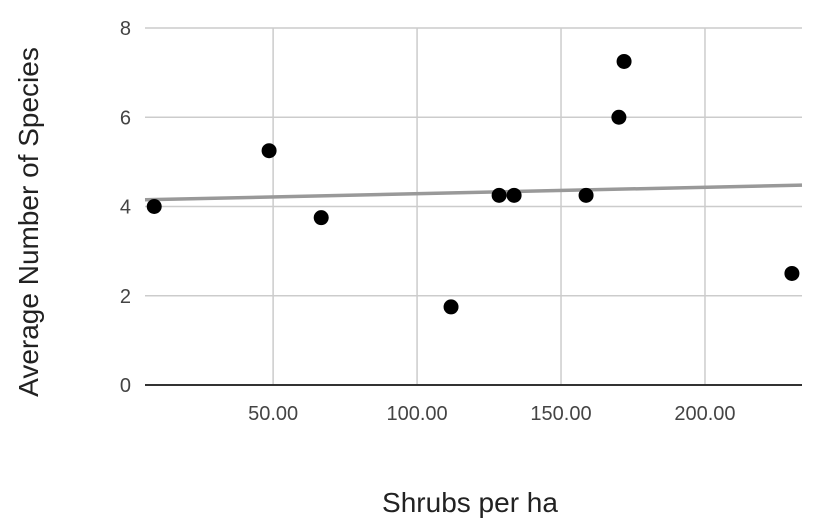  What do you see at coordinates (704, 414) in the screenshot?
I see `x-tick-label: 200.00` at bounding box center [704, 414].